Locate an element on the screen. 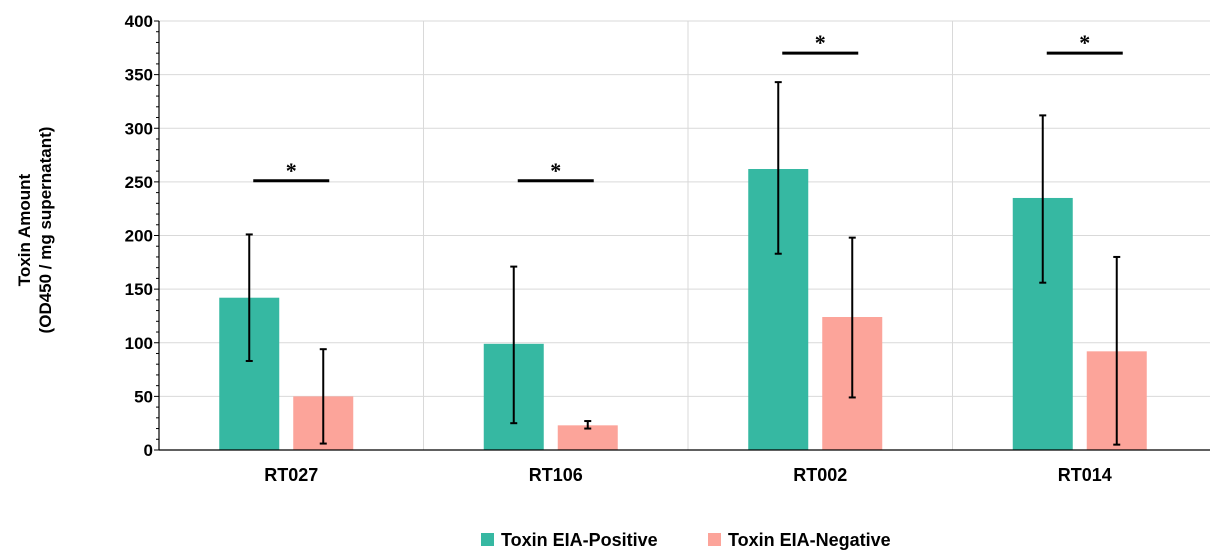 The width and height of the screenshot is (1210, 551). legend-label: Toxin EIA-Negative is located at coordinates (809, 540).